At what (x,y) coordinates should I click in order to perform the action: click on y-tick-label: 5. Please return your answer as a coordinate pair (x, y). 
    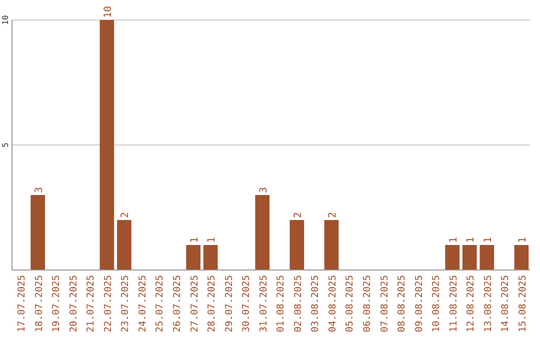
    Looking at the image, I should click on (5, 145).